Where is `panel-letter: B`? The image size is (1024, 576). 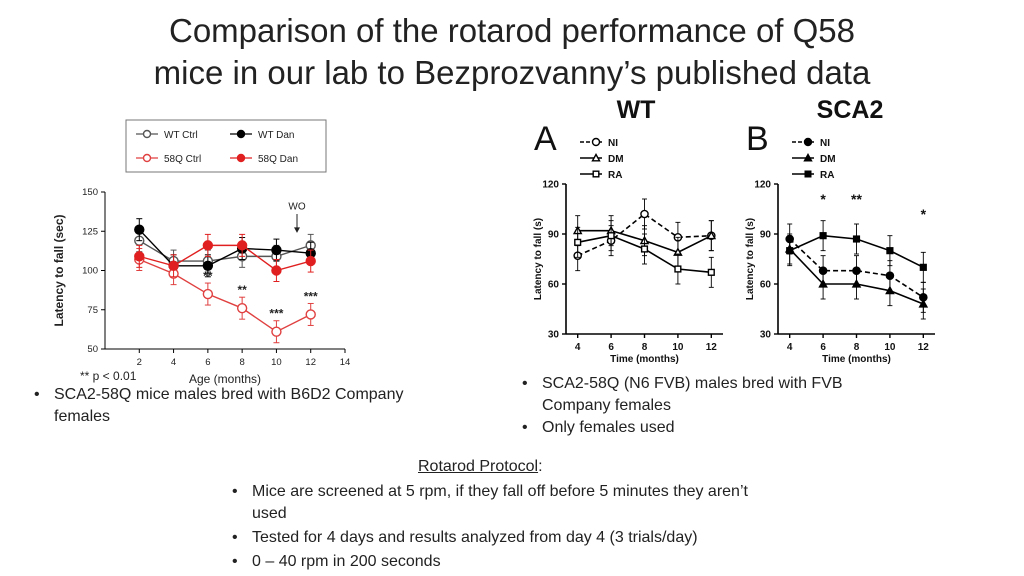
panel-letter: B is located at coordinates (757, 139).